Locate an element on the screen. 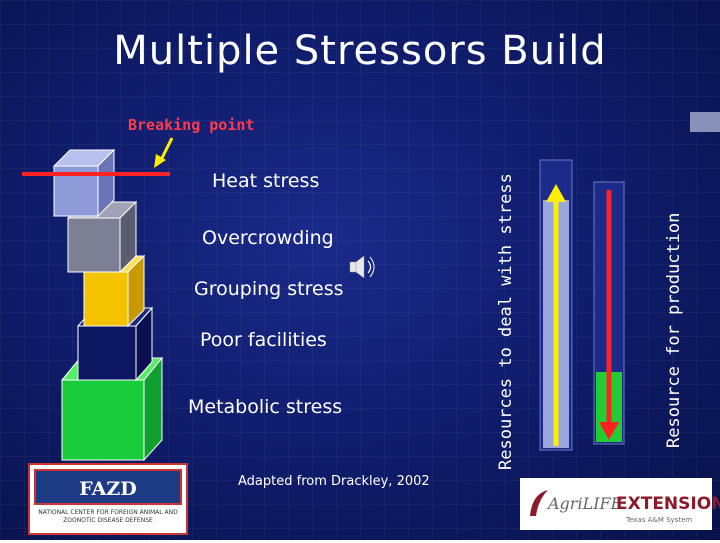  block-heat-stress is located at coordinates (84, 183).